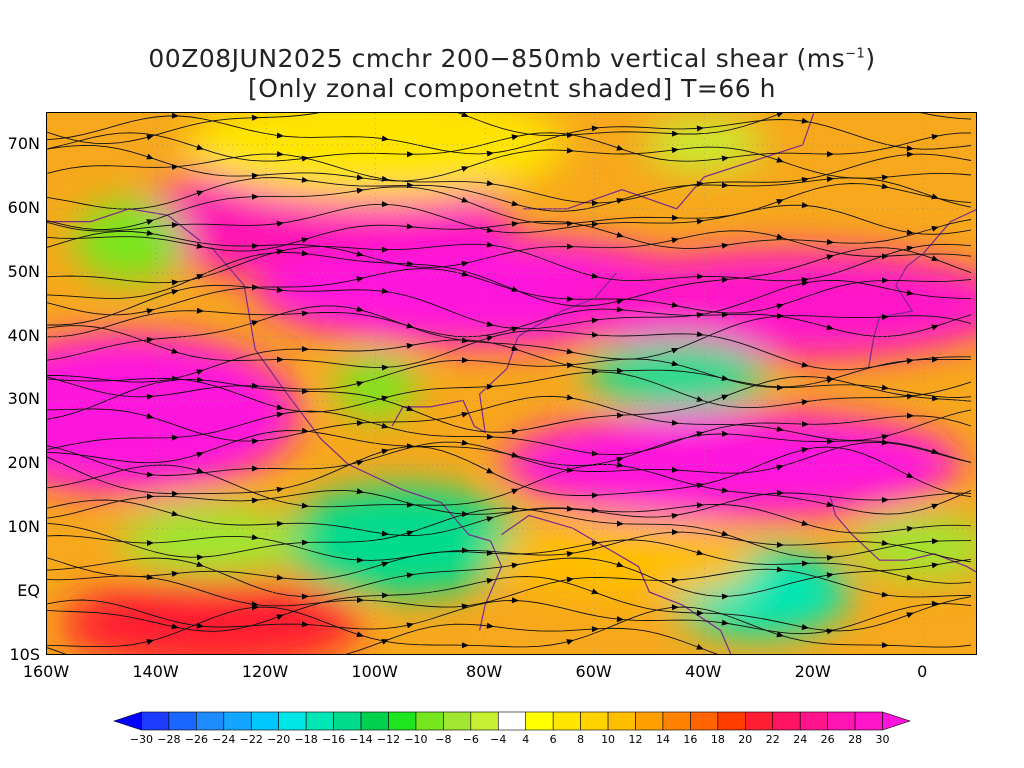 This screenshot has width=1024, height=768. Describe the element at coordinates (155, 671) in the screenshot. I see `lon-tick-label: 140W` at that location.